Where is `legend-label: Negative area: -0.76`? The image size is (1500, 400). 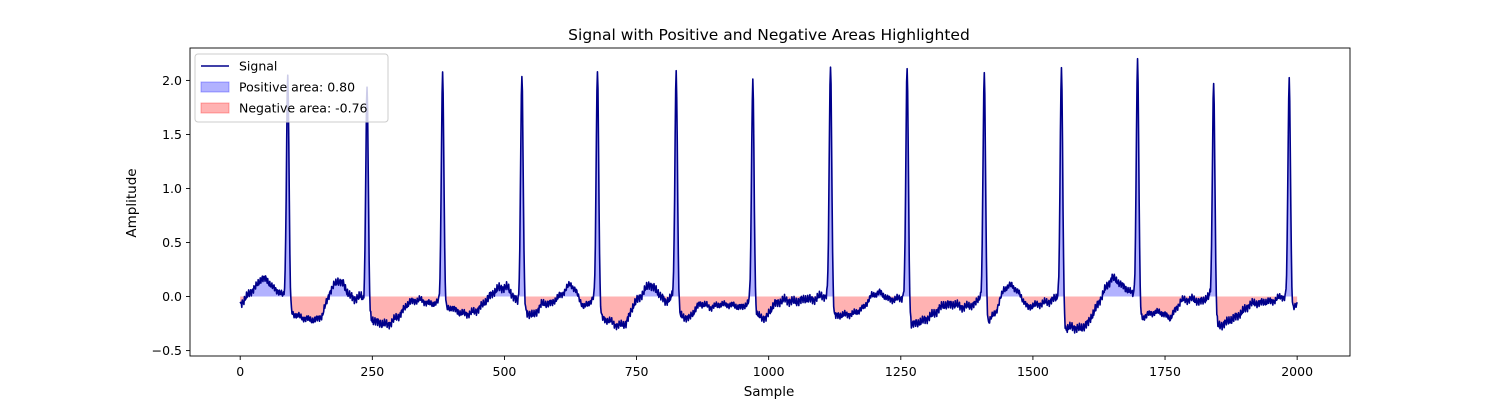 legend-label: Negative area: -0.76 is located at coordinates (303, 108).